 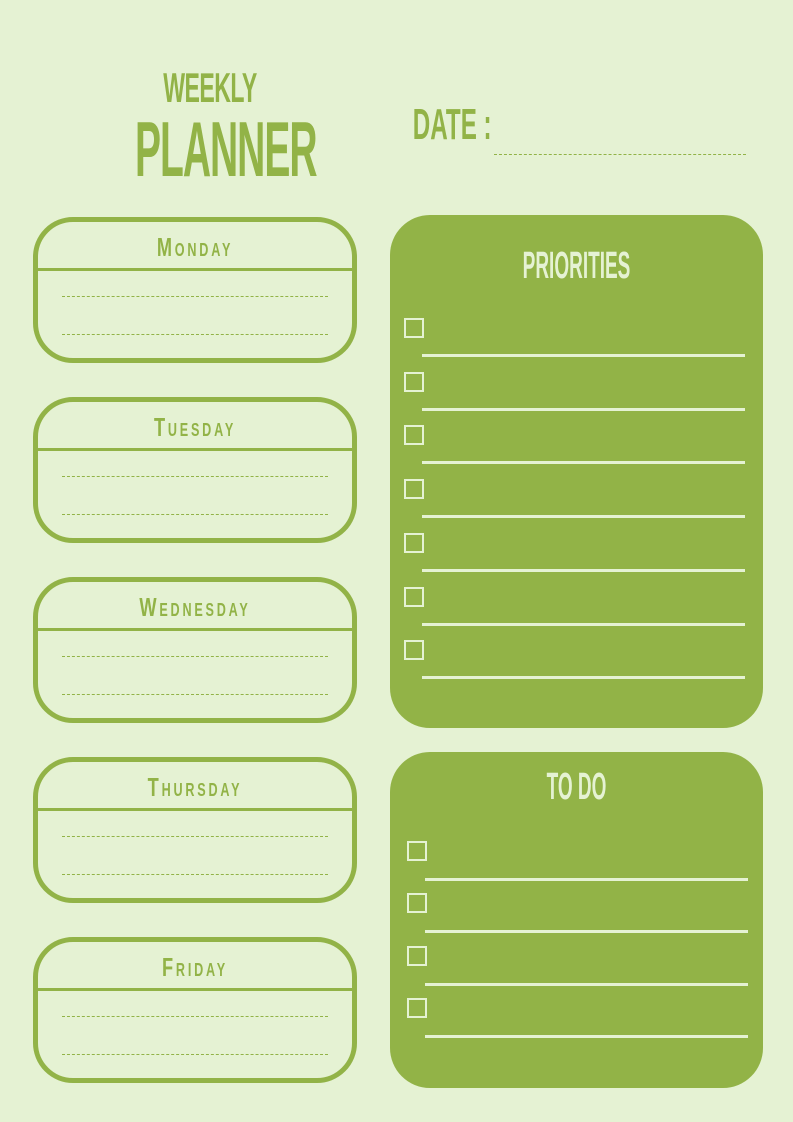 I want to click on day-card-wednesday: Wednesday, so click(x=195, y=650).